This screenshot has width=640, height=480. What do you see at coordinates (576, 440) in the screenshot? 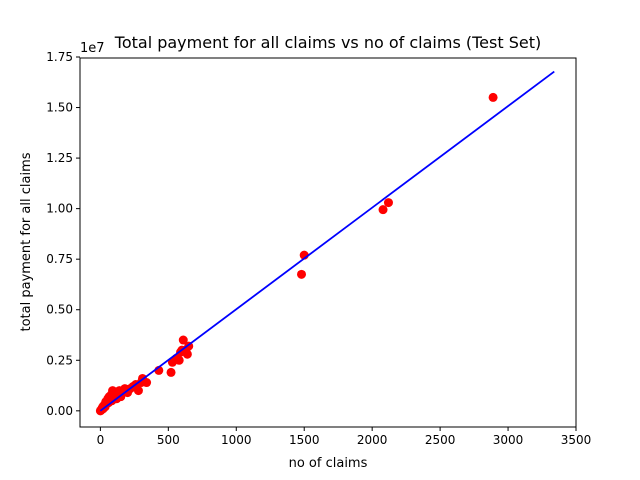
I see `x-tick-label: 3500` at bounding box center [576, 440].